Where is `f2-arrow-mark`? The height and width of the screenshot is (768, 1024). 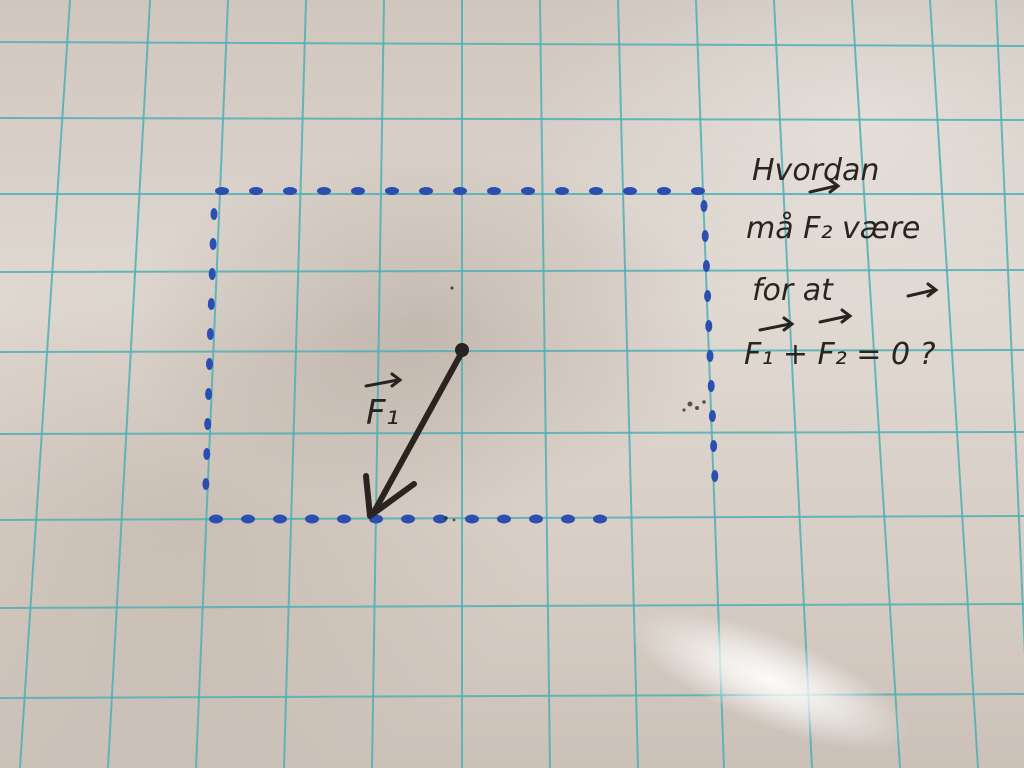 f2-arrow-mark is located at coordinates (824, 186).